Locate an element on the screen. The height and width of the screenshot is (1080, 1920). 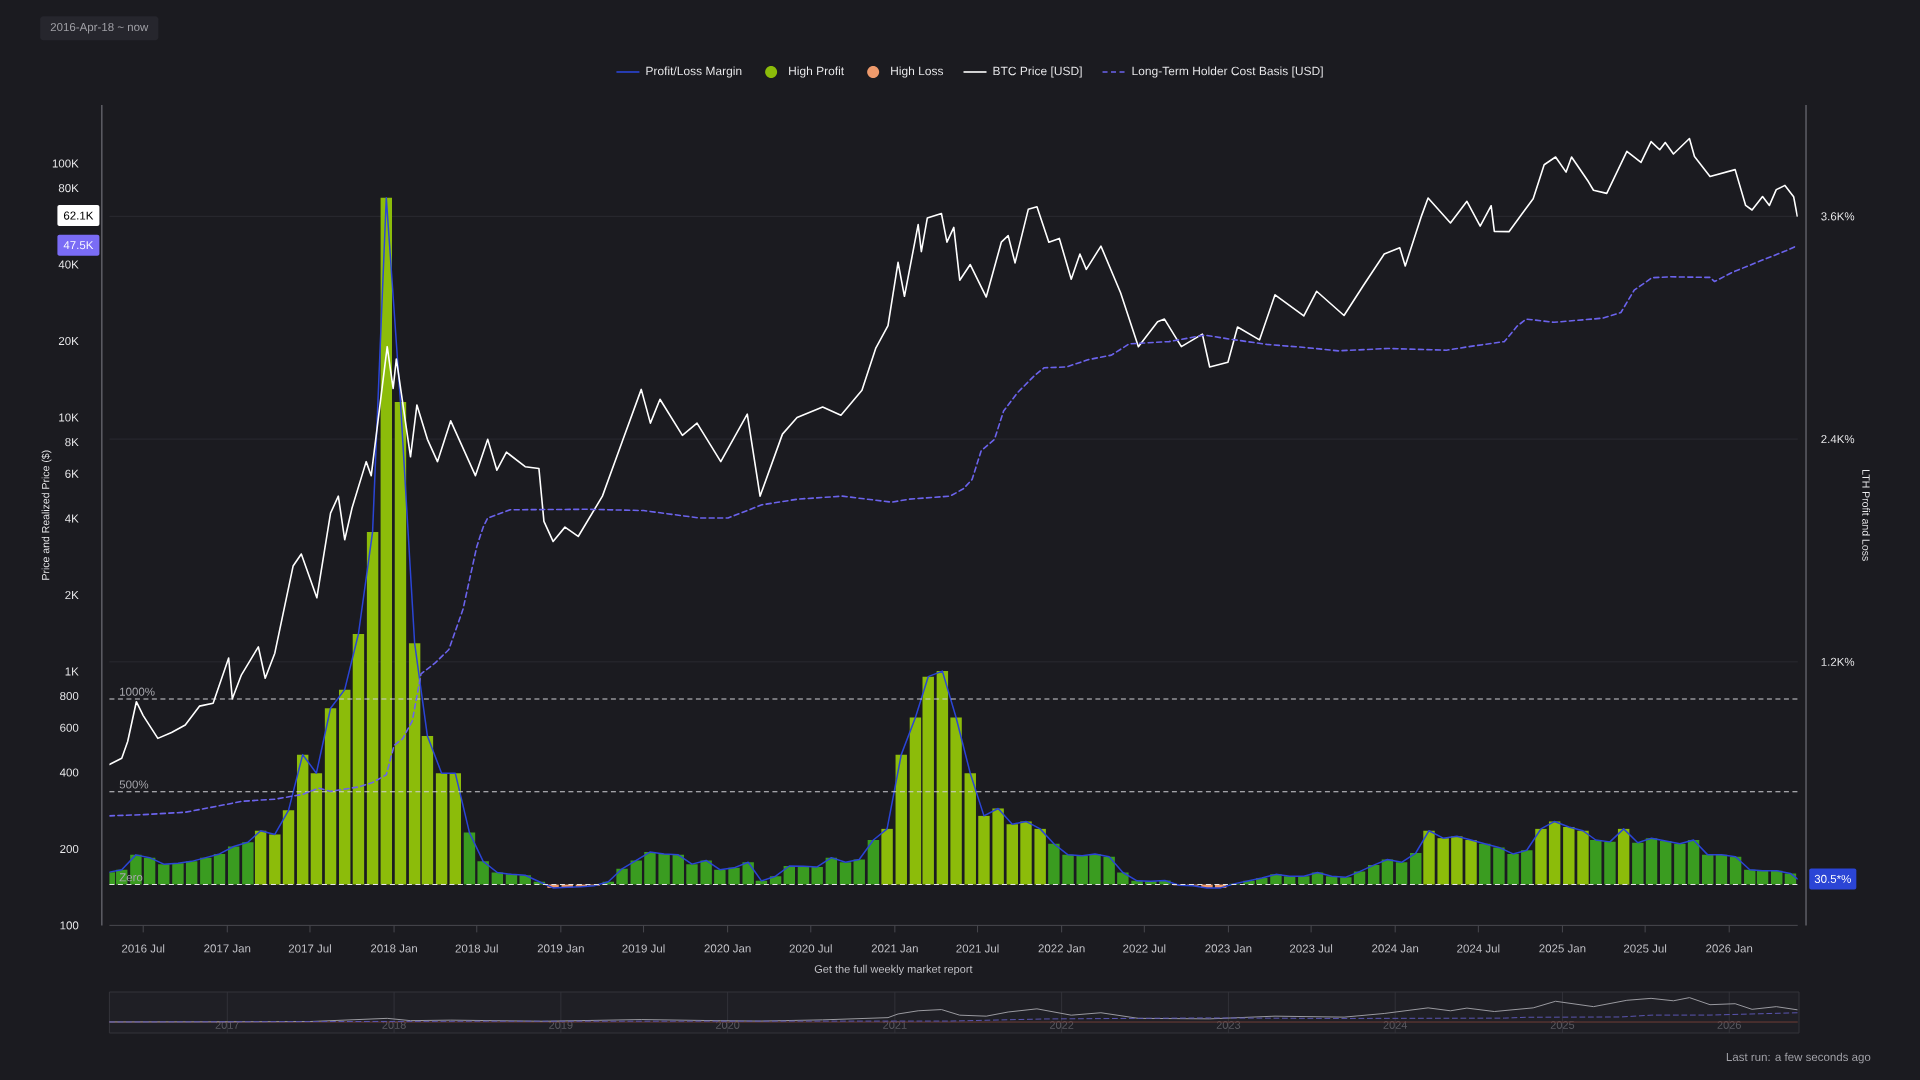
ref-line-label: 500% is located at coordinates (134, 784).